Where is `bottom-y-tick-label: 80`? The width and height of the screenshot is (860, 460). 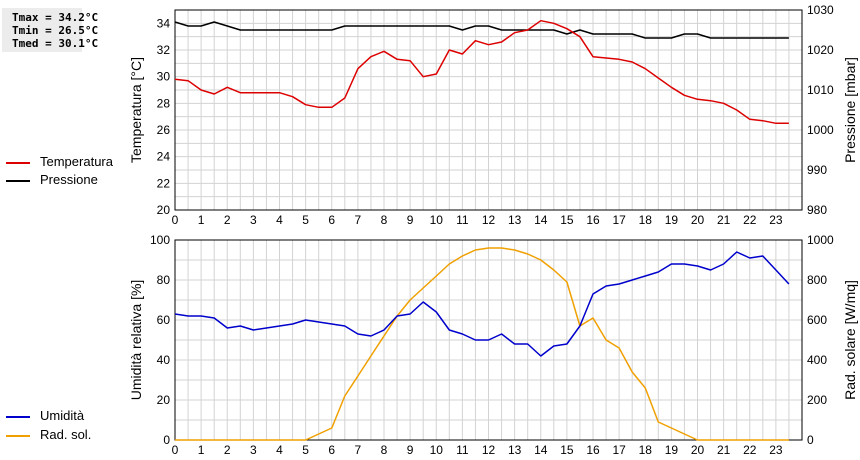
bottom-y-tick-label: 80 is located at coordinates (164, 280).